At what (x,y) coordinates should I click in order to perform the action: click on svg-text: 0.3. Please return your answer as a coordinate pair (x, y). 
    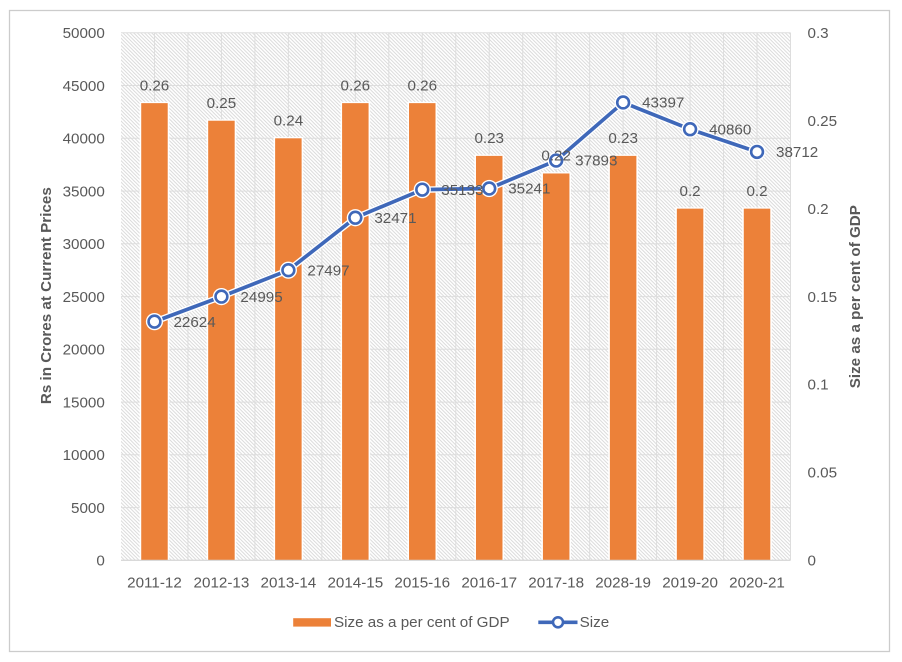
    Looking at the image, I should click on (818, 33).